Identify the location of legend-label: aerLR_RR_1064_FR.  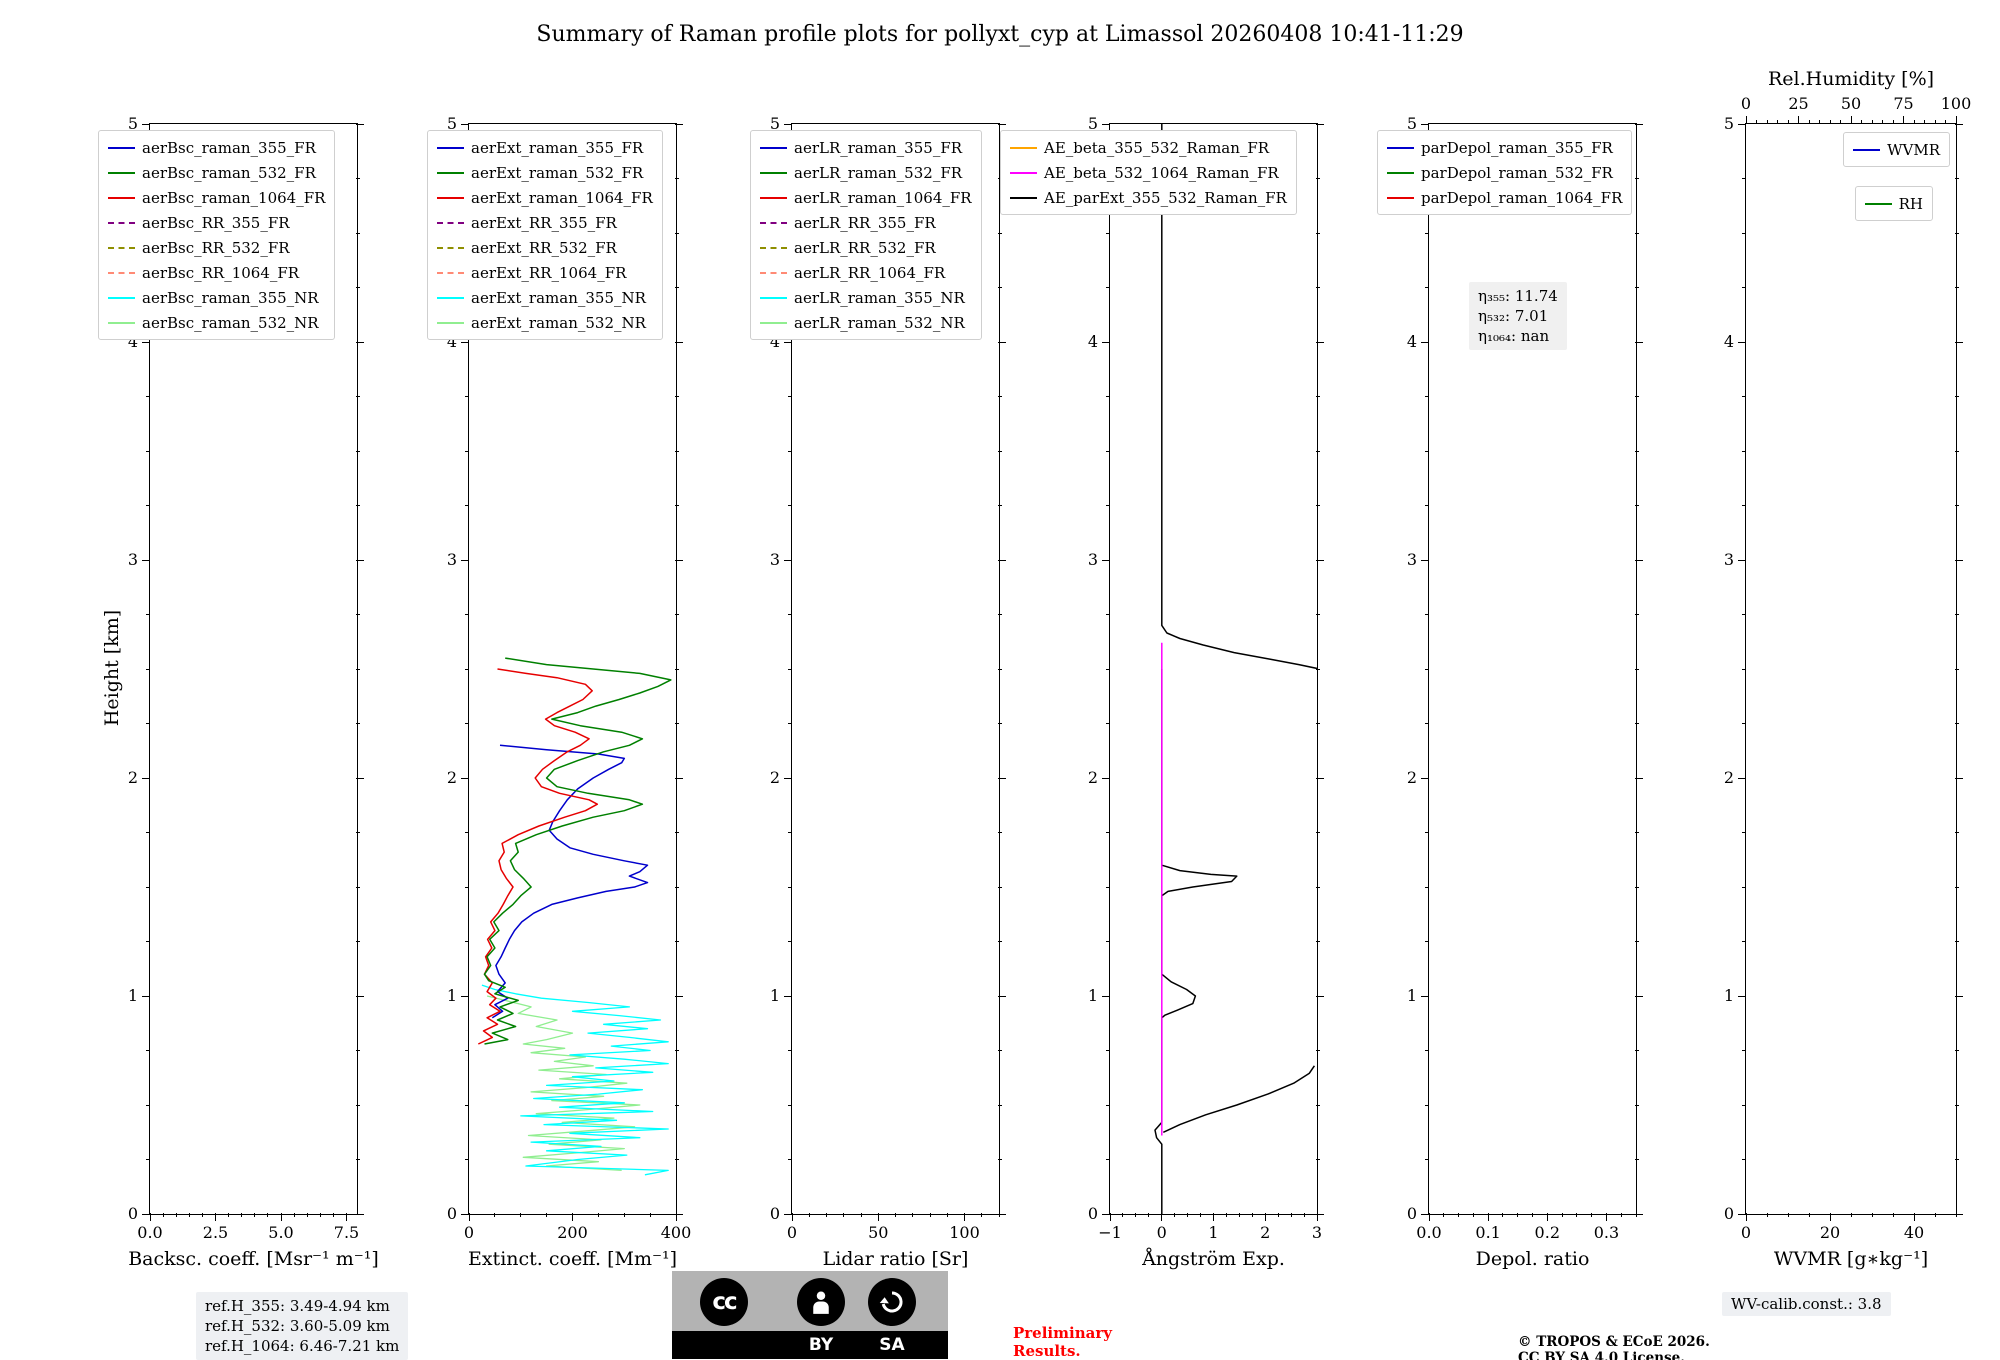
(870, 272).